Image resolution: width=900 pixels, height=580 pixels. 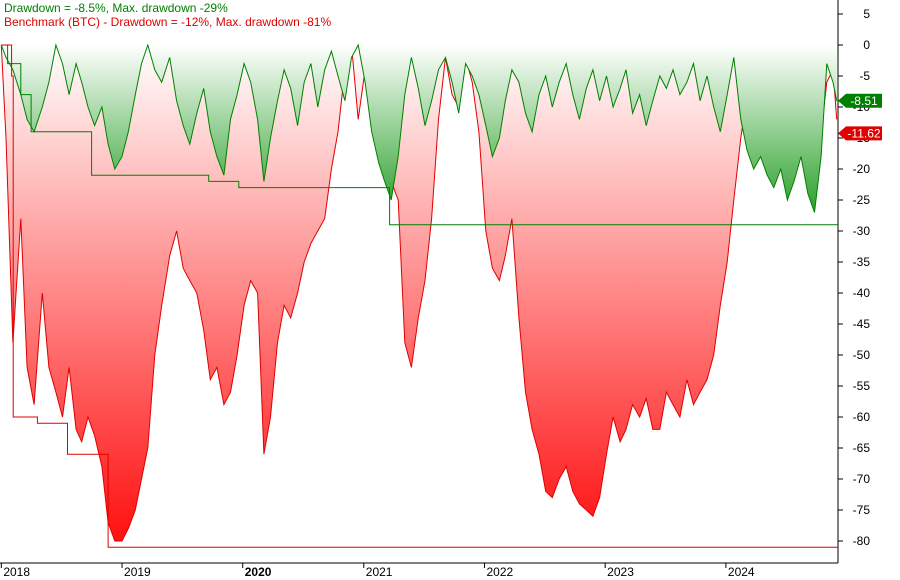 I want to click on y-tick-label: -40, so click(x=862, y=293).